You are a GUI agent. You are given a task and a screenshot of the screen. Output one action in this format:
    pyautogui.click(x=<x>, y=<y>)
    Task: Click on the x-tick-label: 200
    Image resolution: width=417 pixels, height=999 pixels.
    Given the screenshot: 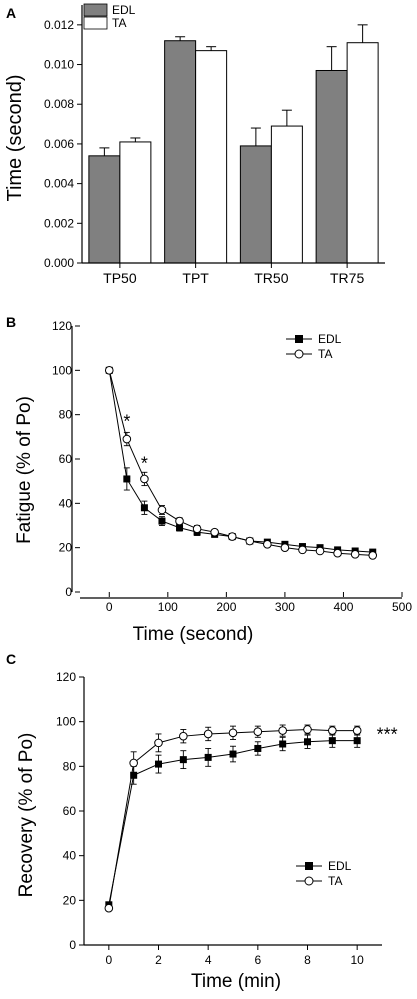 What is the action you would take?
    pyautogui.click(x=226, y=607)
    